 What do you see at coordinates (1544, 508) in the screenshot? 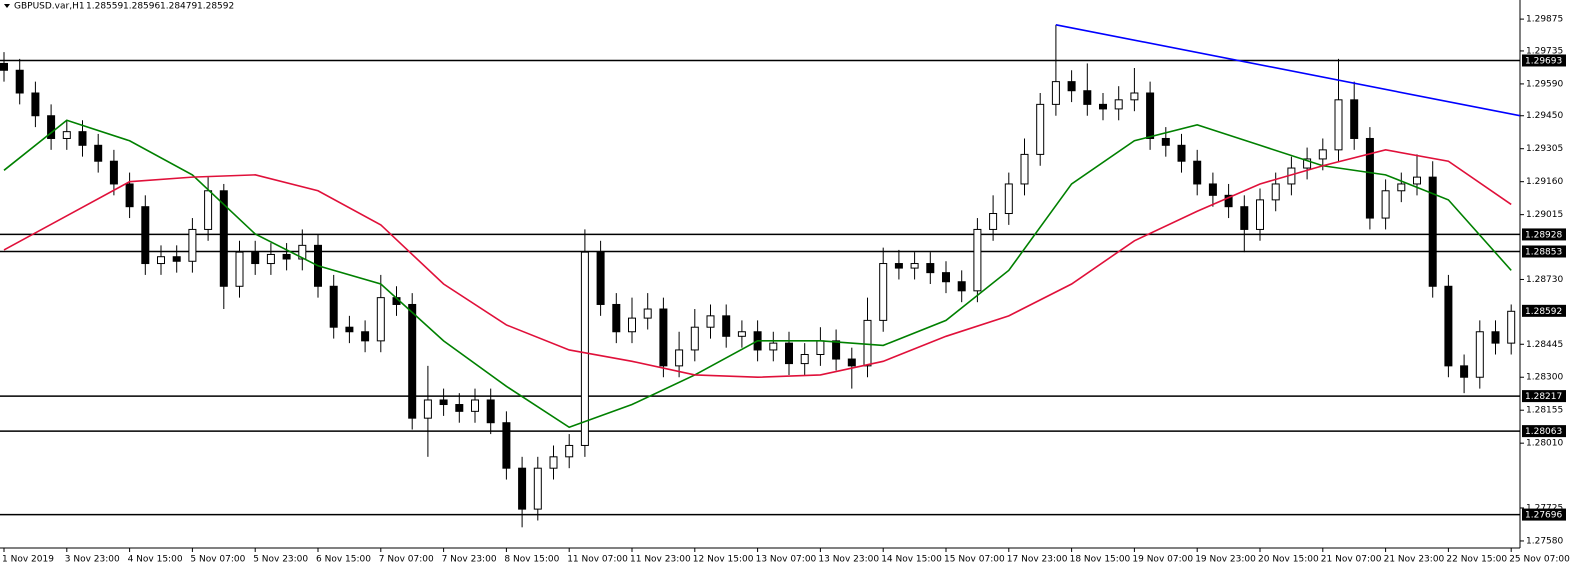
I see `y-tick-label: 1.27725` at bounding box center [1544, 508].